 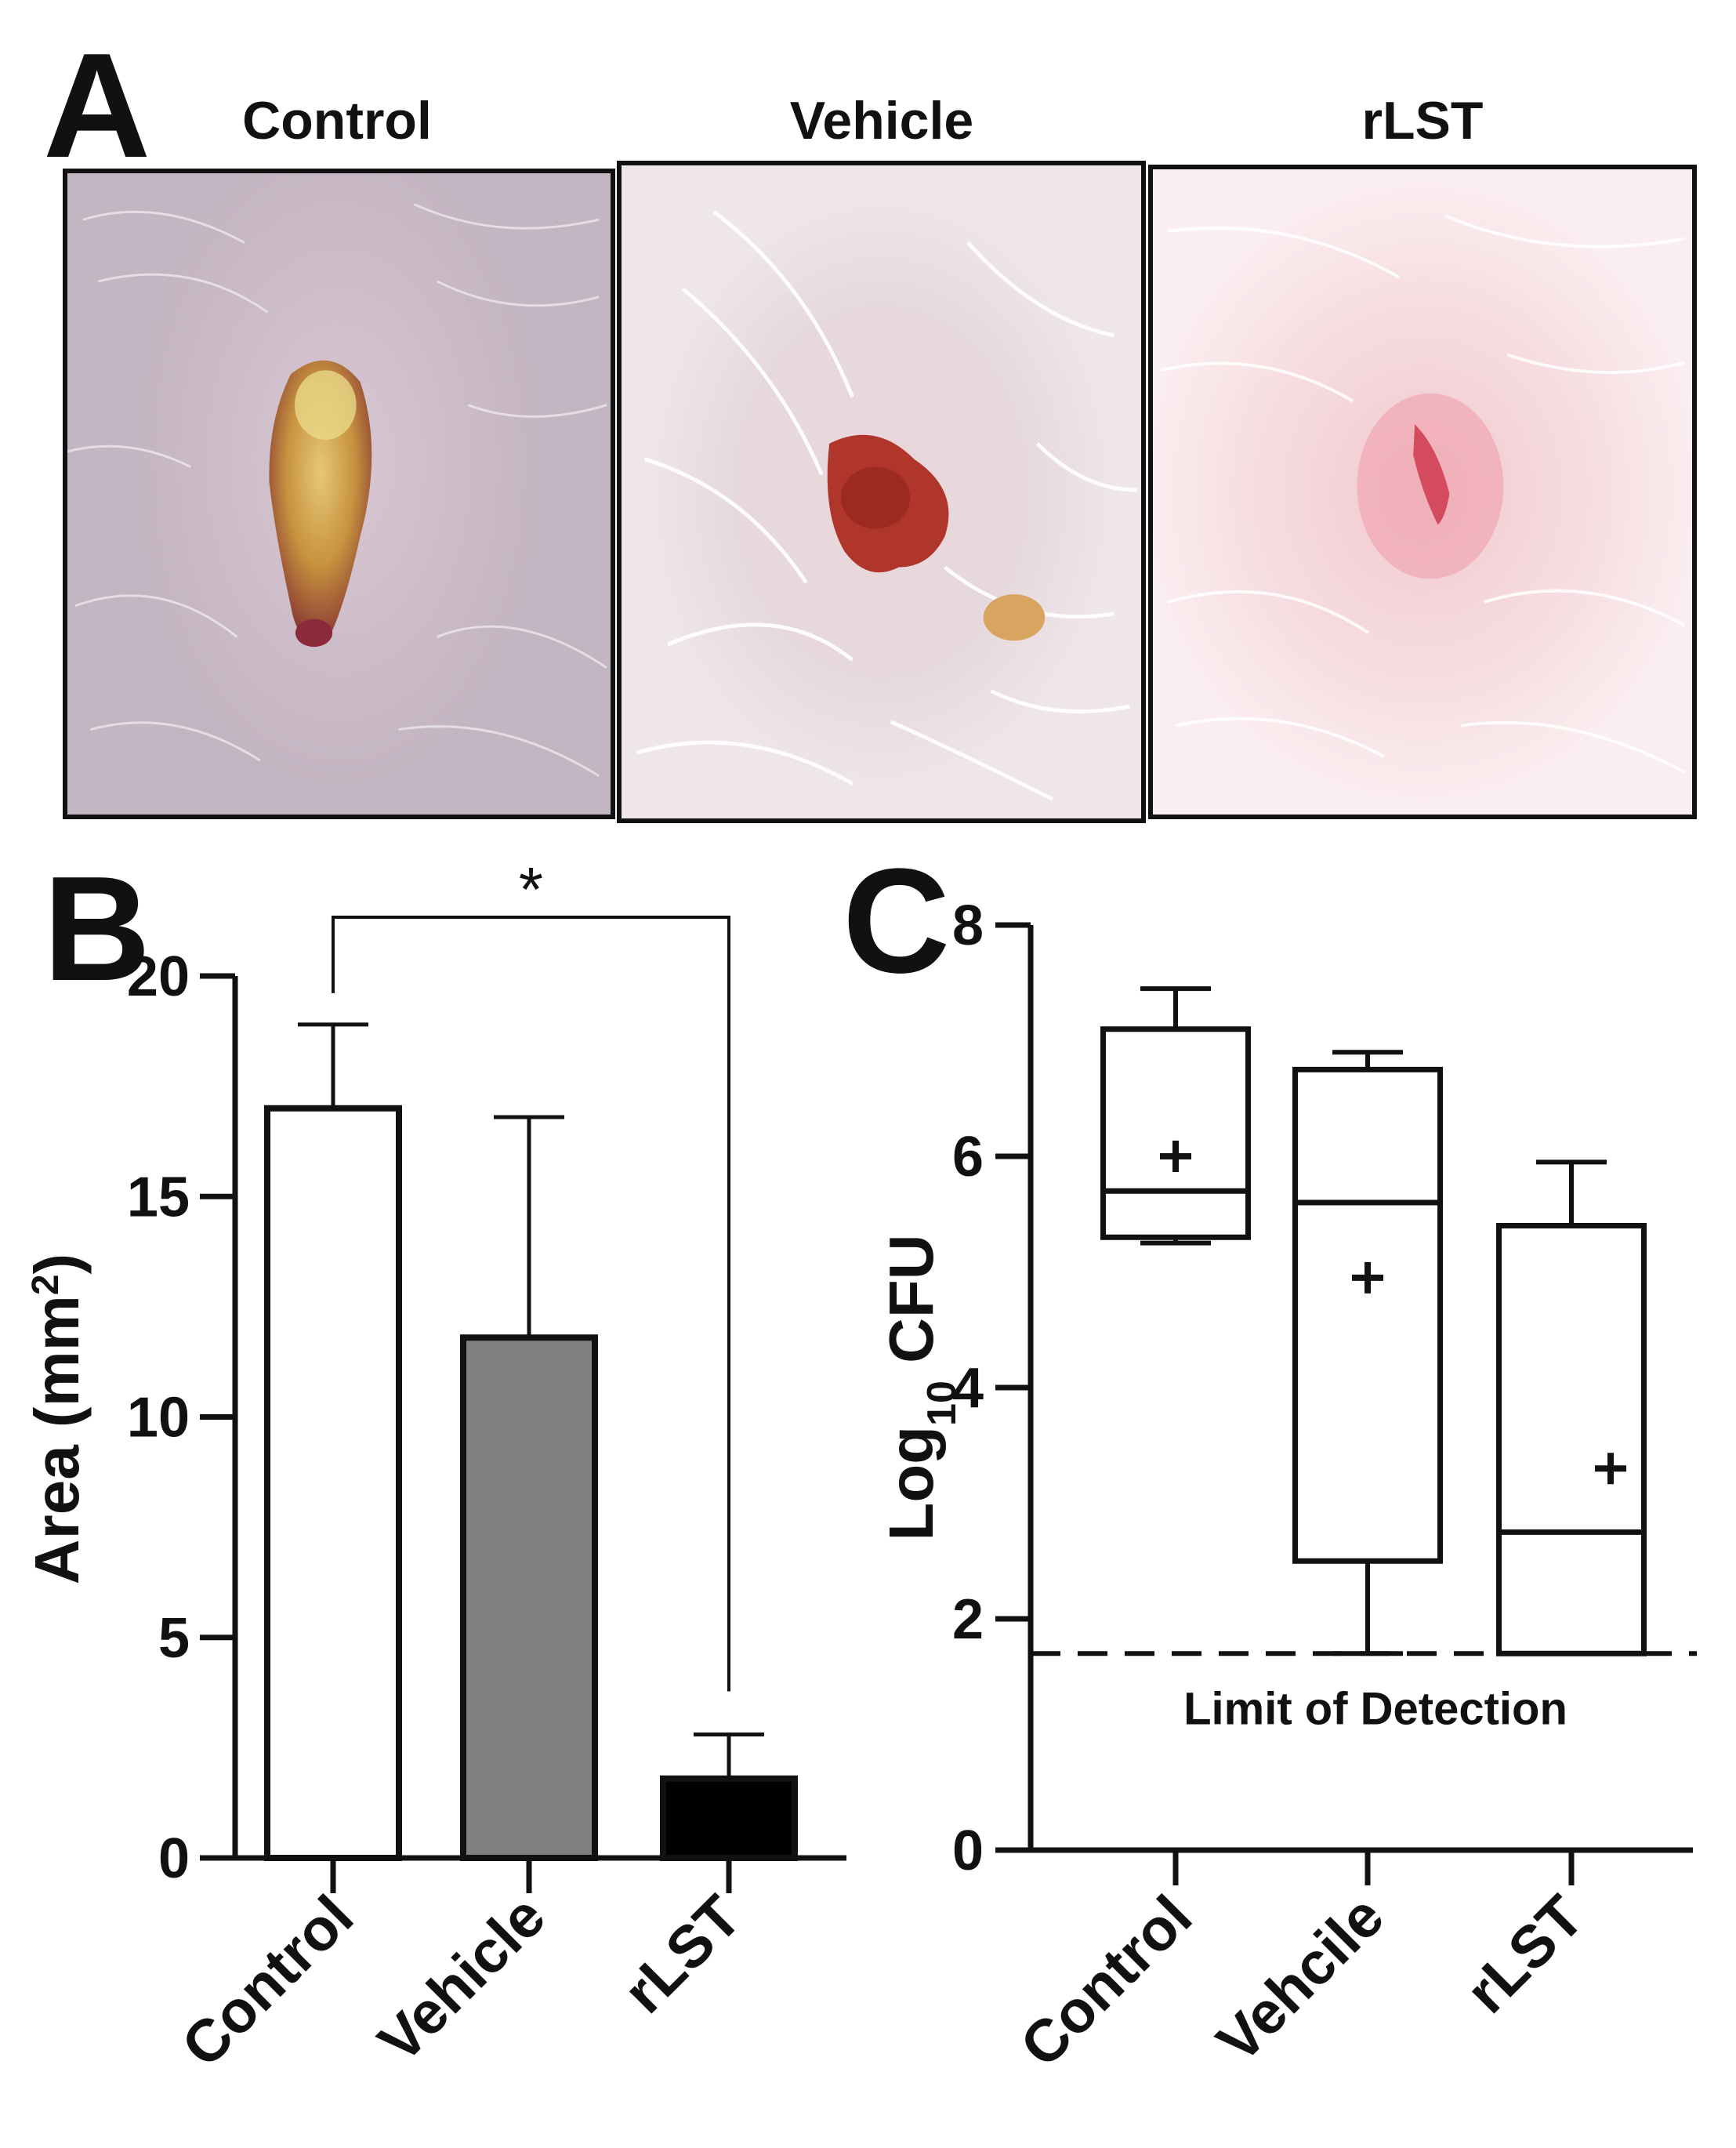 What do you see at coordinates (333, 1483) in the screenshot?
I see `panel-b-bar-control` at bounding box center [333, 1483].